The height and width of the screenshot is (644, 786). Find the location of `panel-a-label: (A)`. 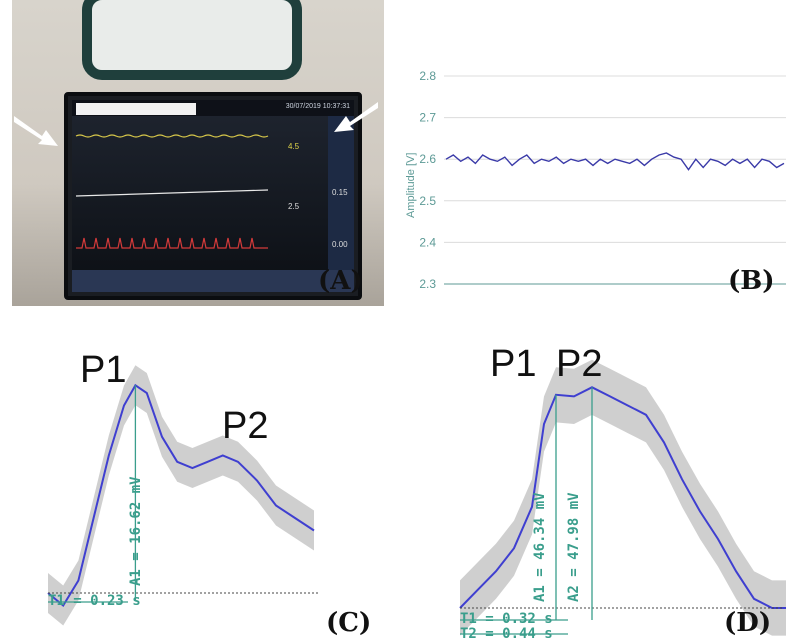

panel-a-label: (A) is located at coordinates (340, 281).